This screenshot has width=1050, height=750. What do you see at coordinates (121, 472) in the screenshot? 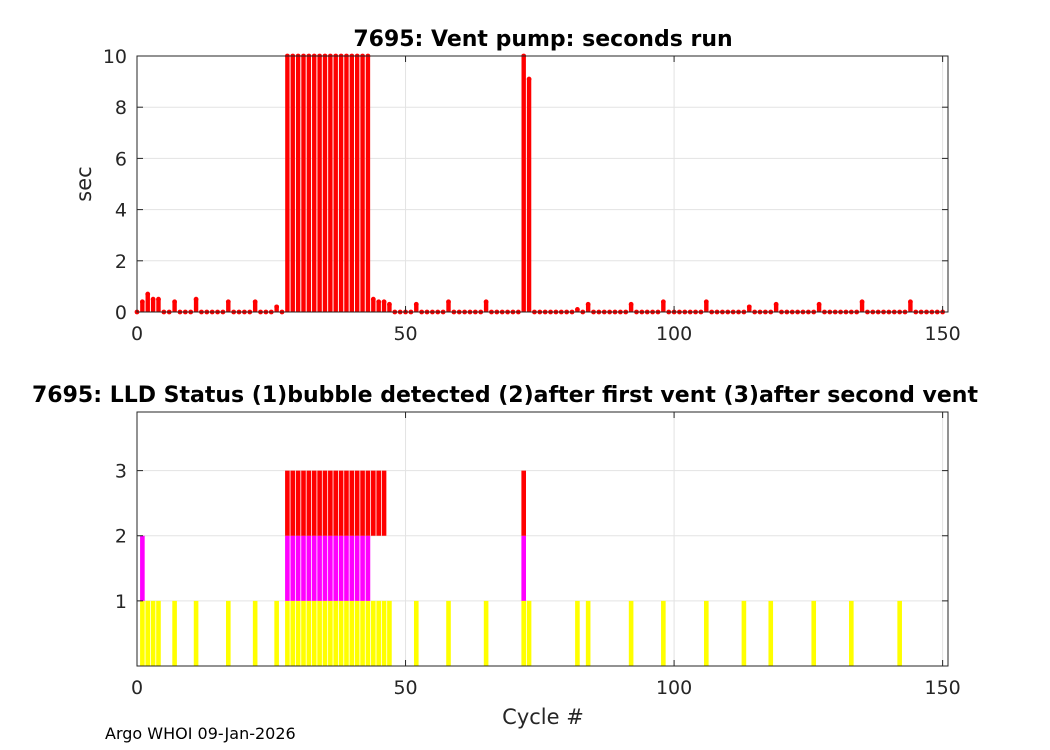
I see `y-tick-label: 3` at bounding box center [121, 472].